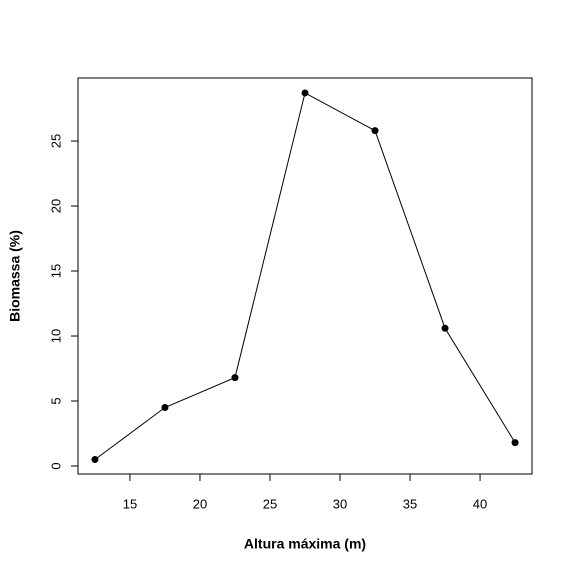  Describe the element at coordinates (480, 503) in the screenshot. I see `x-tick-label: 40` at that location.